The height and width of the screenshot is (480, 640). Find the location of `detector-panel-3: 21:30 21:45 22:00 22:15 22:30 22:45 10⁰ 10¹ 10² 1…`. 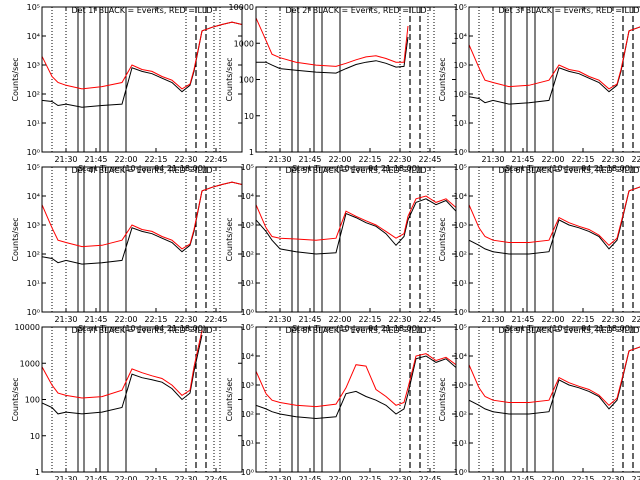

detector-panel-3: 21:30 21:45 22:00 22:15 22:30 22:45 10⁰ 10¹ 10² 1… is located at coordinates (539, 88).